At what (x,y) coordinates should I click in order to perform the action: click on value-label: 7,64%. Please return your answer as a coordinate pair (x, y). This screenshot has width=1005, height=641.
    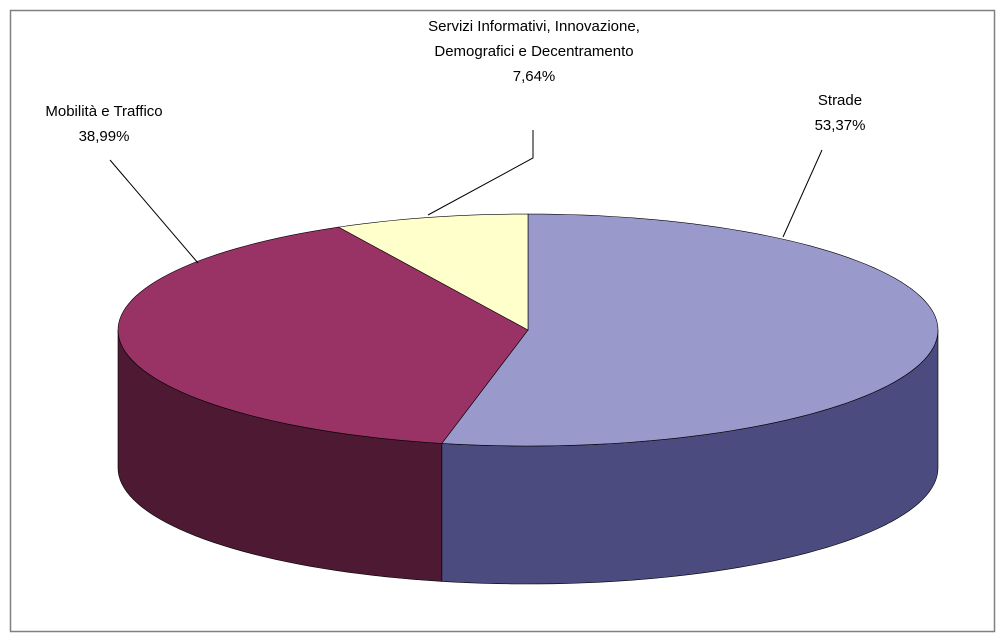
    Looking at the image, I should click on (534, 76).